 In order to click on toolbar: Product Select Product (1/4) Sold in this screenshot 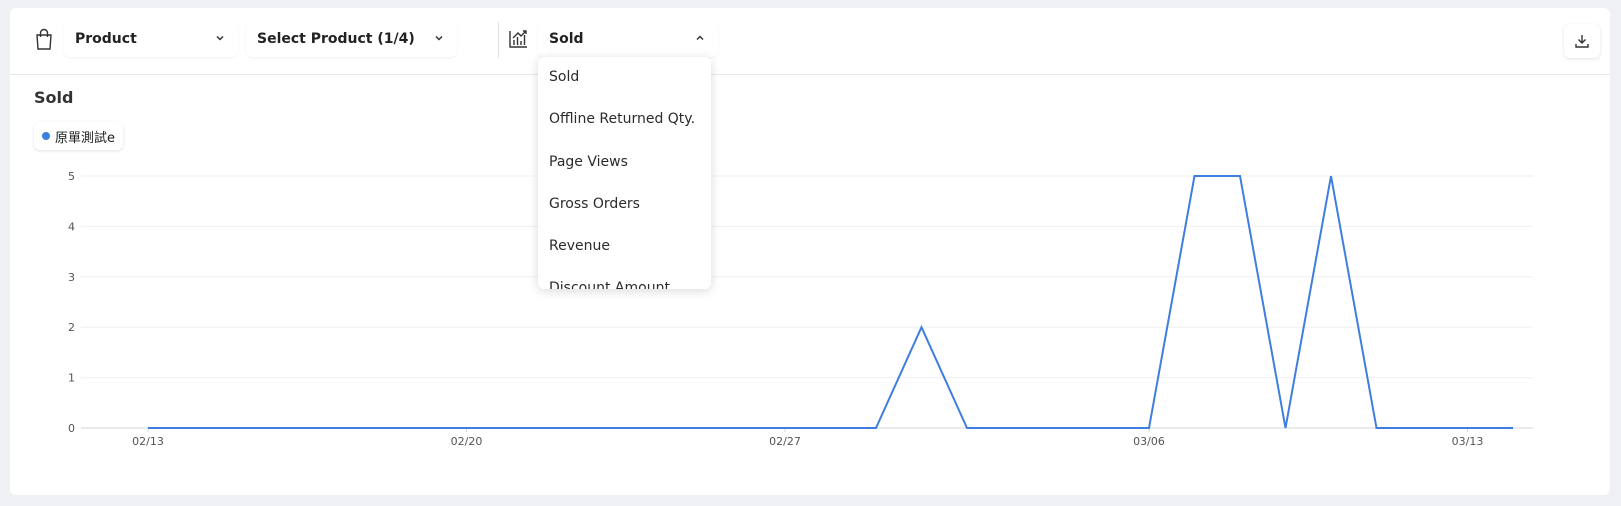, I will do `click(810, 41)`.